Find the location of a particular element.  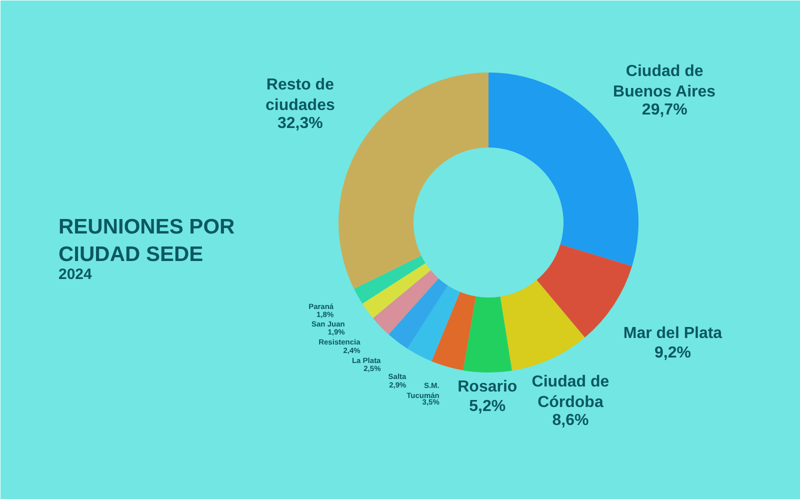

slice-label: Resto de ciudades is located at coordinates (300, 95).